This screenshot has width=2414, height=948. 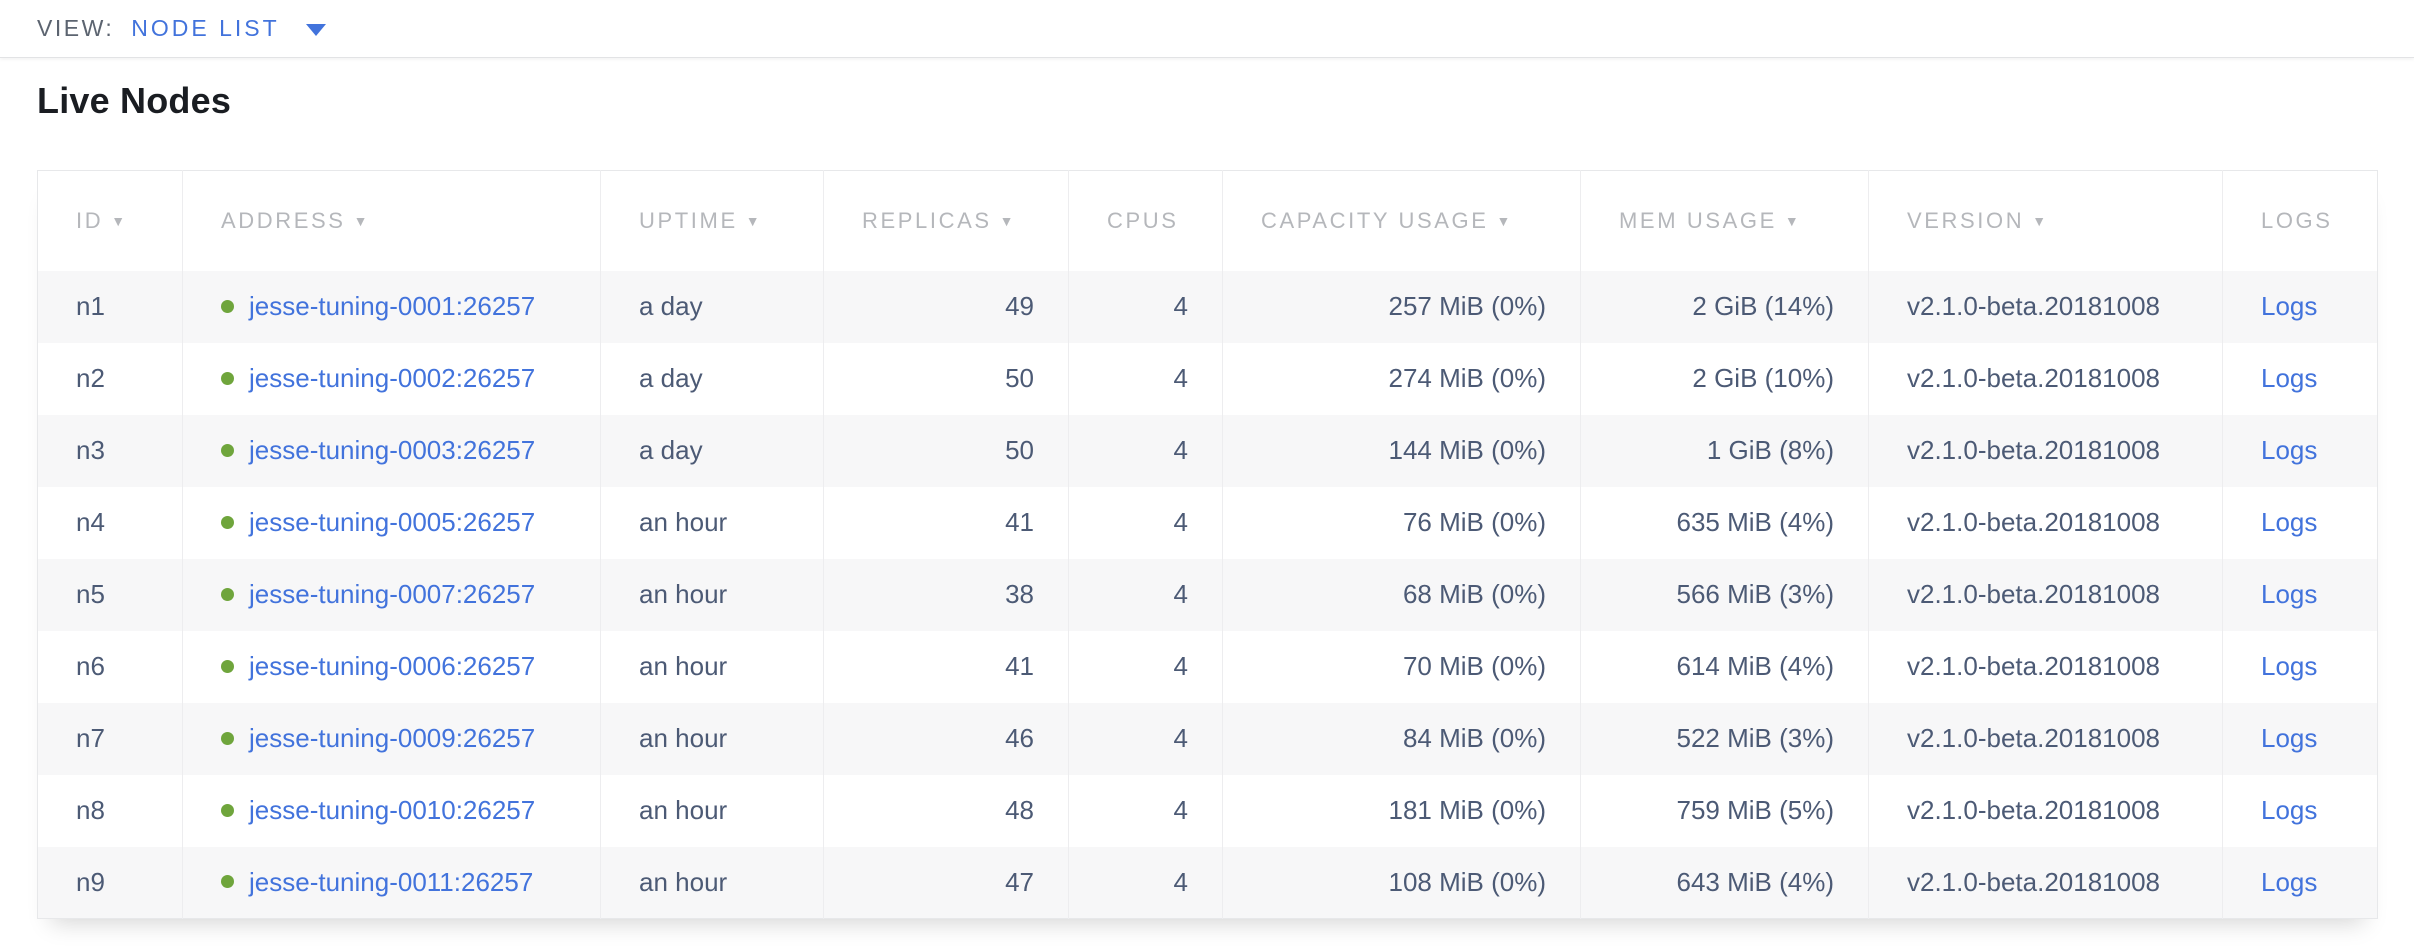 What do you see at coordinates (671, 450) in the screenshot?
I see `cell-value: a day` at bounding box center [671, 450].